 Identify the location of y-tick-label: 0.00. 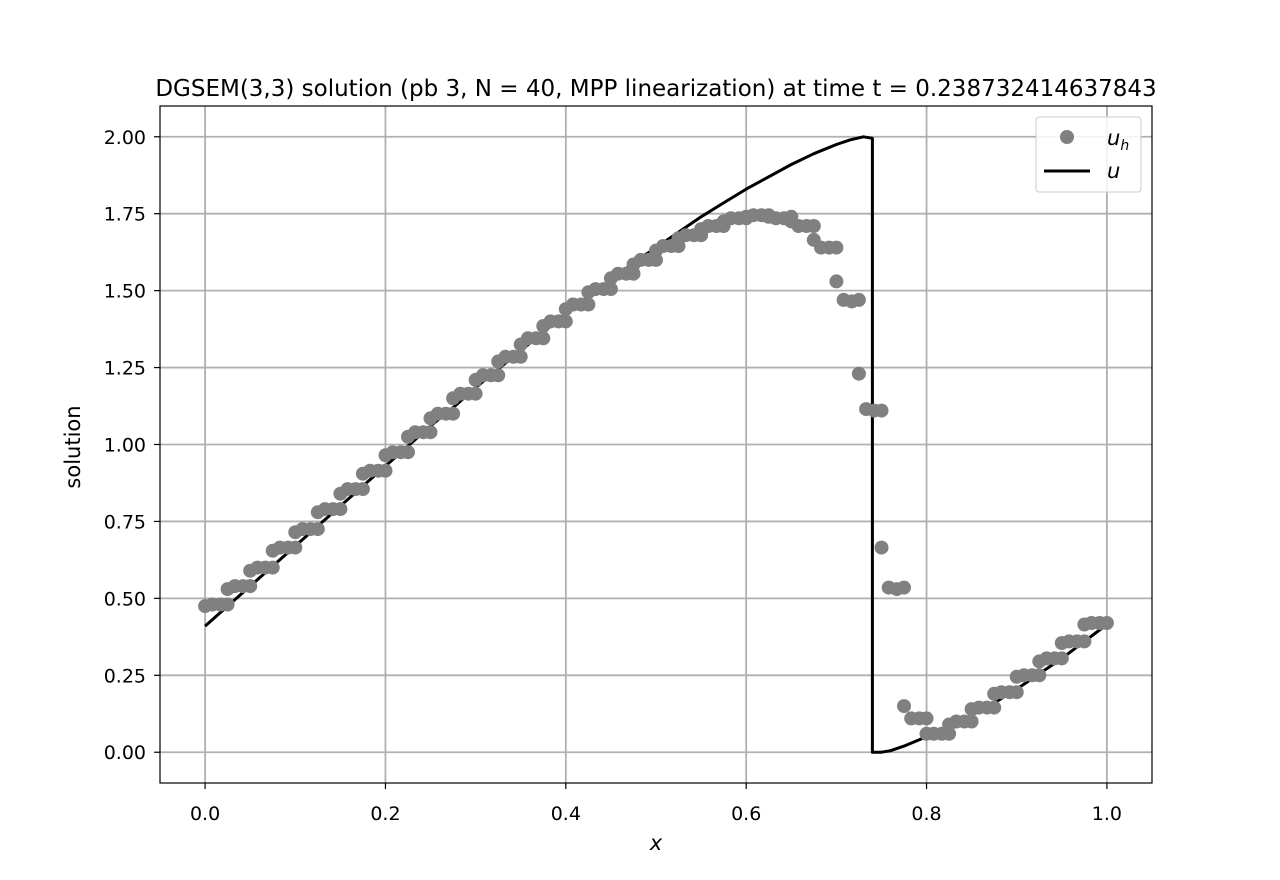
(125, 753).